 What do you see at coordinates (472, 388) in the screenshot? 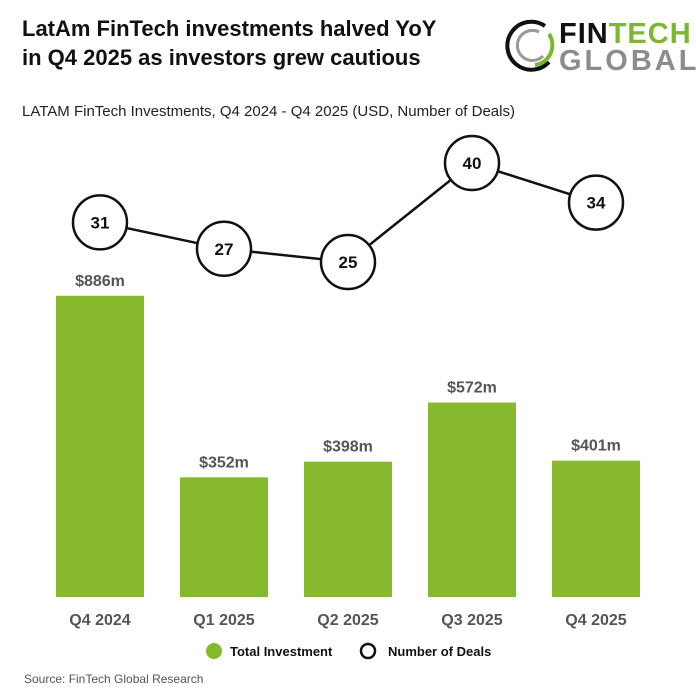
I see `bar-value-label: $572m` at bounding box center [472, 388].